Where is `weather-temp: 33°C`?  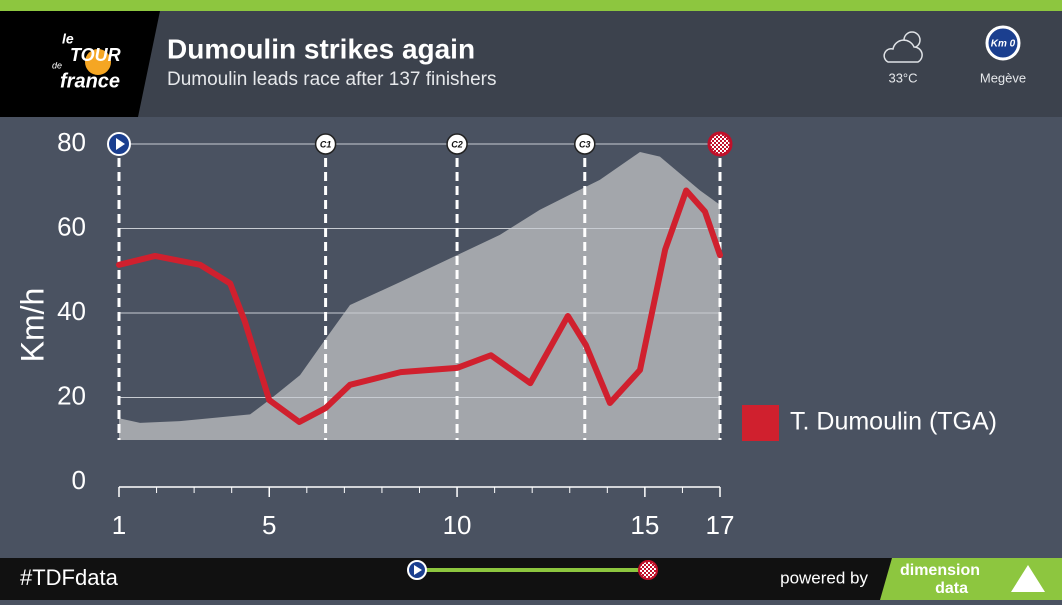
weather-temp: 33°C is located at coordinates (902, 77).